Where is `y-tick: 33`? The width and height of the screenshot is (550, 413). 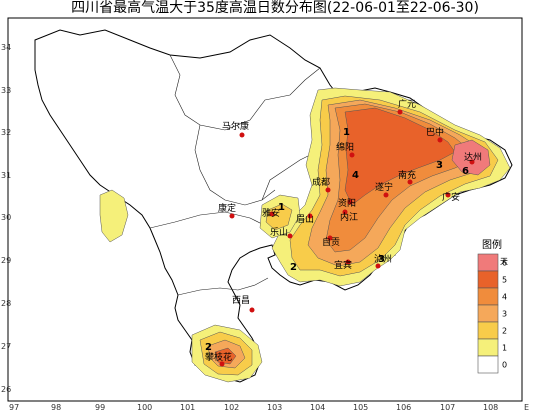 y-tick: 33 is located at coordinates (6, 90).